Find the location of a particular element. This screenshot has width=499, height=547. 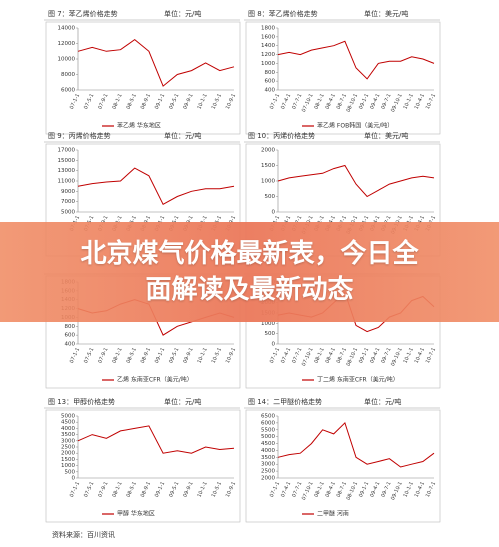

chart-title: 图 13：甲醇价格走势 is located at coordinates (81, 401).